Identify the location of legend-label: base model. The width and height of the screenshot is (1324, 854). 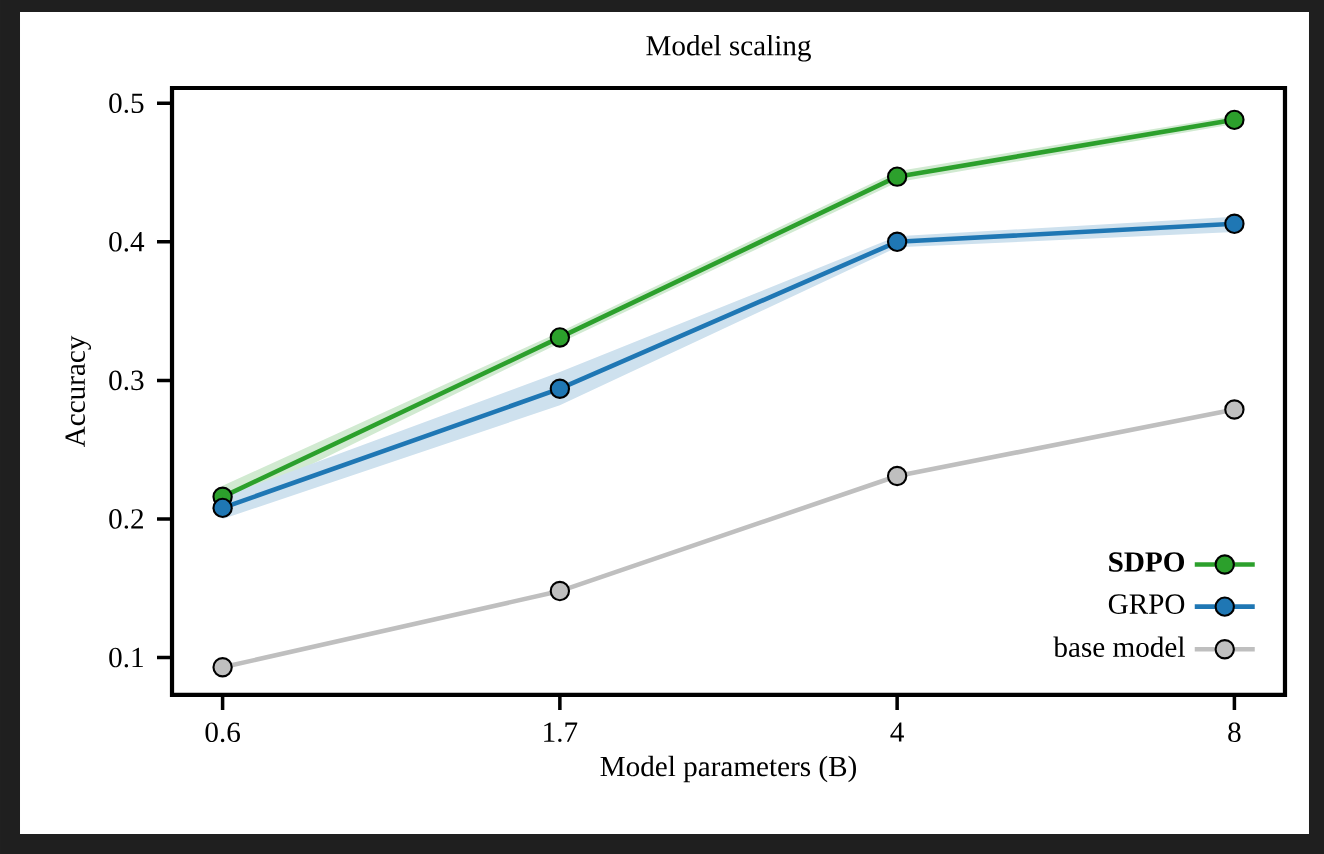
(1119, 647).